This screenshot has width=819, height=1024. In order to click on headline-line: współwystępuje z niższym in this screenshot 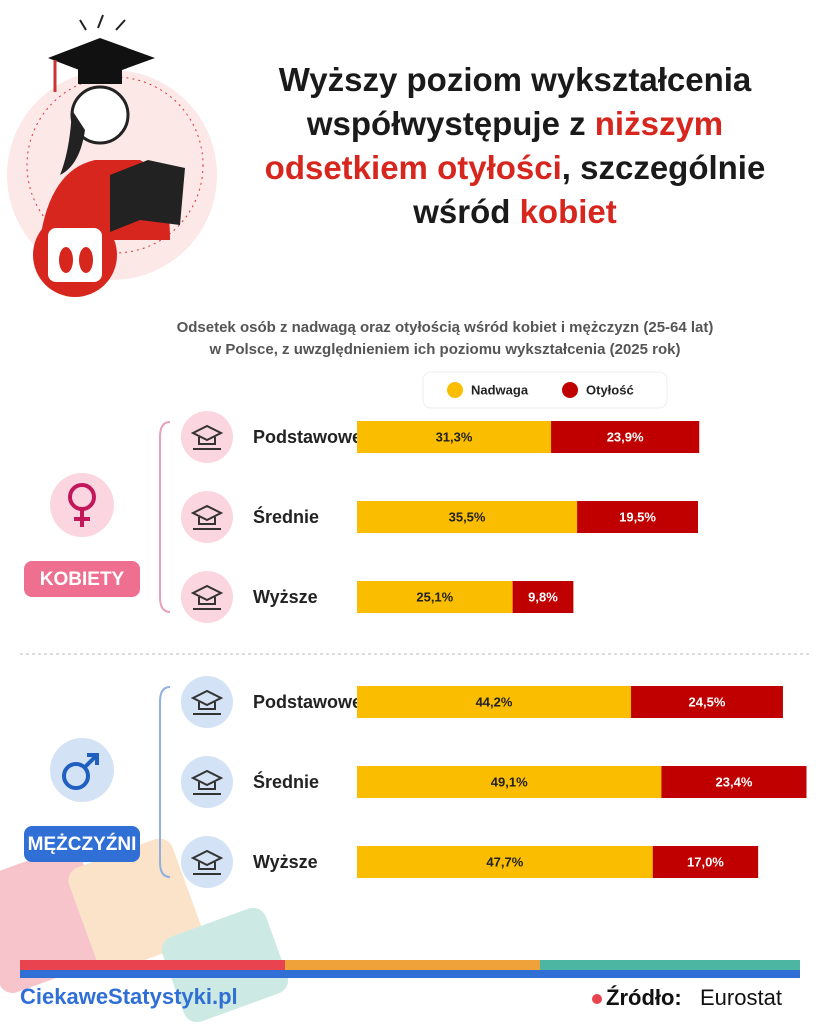, I will do `click(514, 123)`.